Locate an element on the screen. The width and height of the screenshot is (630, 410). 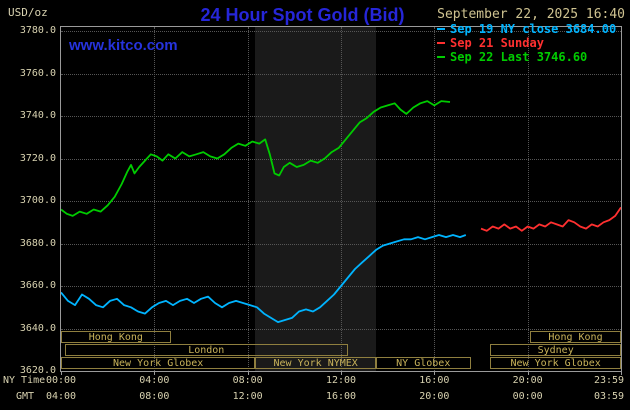
session-box: NY Globex is located at coordinates (423, 363).